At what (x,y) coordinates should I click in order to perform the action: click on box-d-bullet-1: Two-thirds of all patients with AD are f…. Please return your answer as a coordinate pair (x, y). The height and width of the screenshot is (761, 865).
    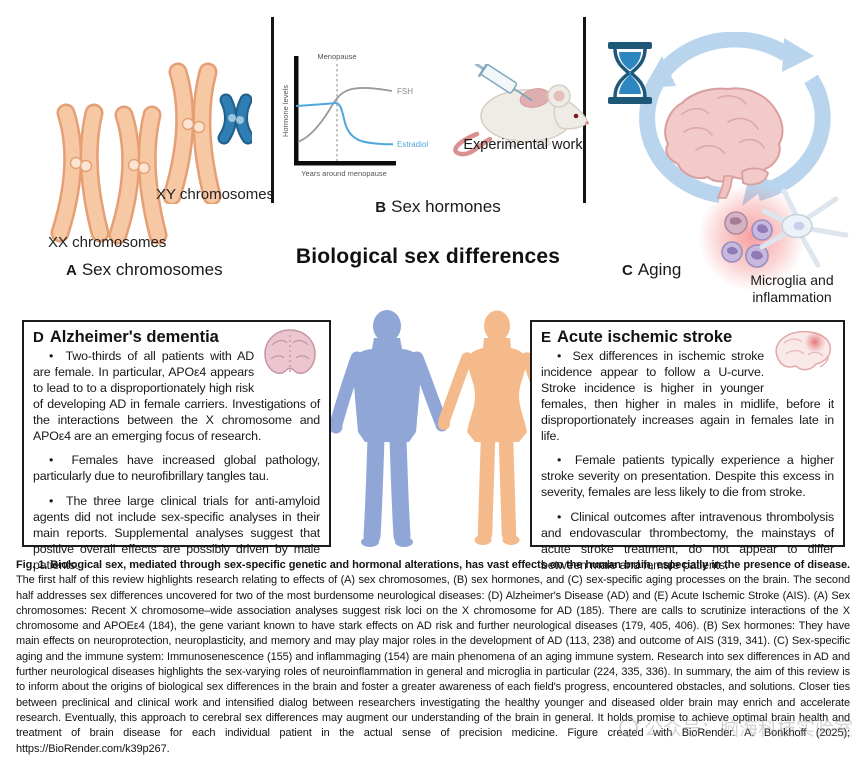
    Looking at the image, I should click on (176, 396).